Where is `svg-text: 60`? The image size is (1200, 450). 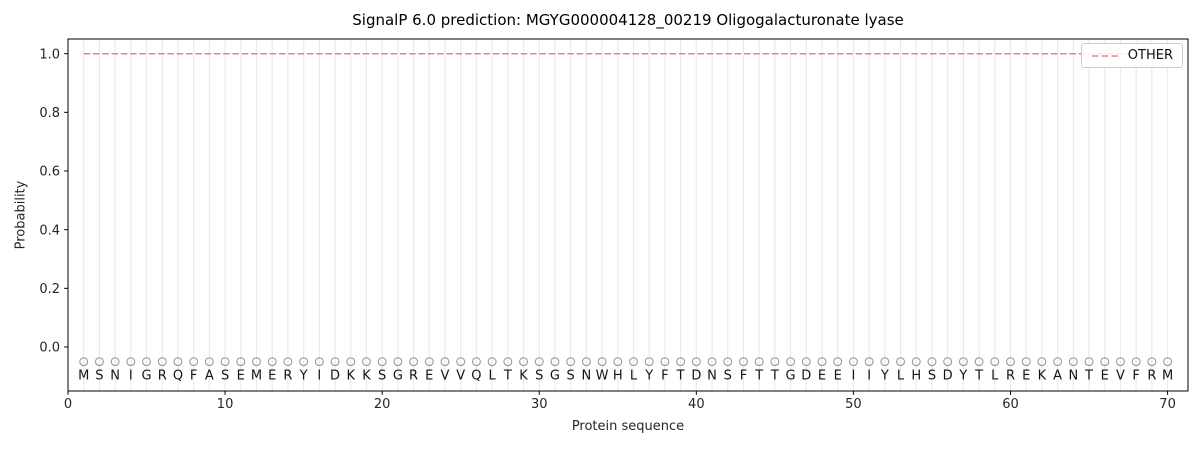
svg-text: 60 is located at coordinates (1010, 404).